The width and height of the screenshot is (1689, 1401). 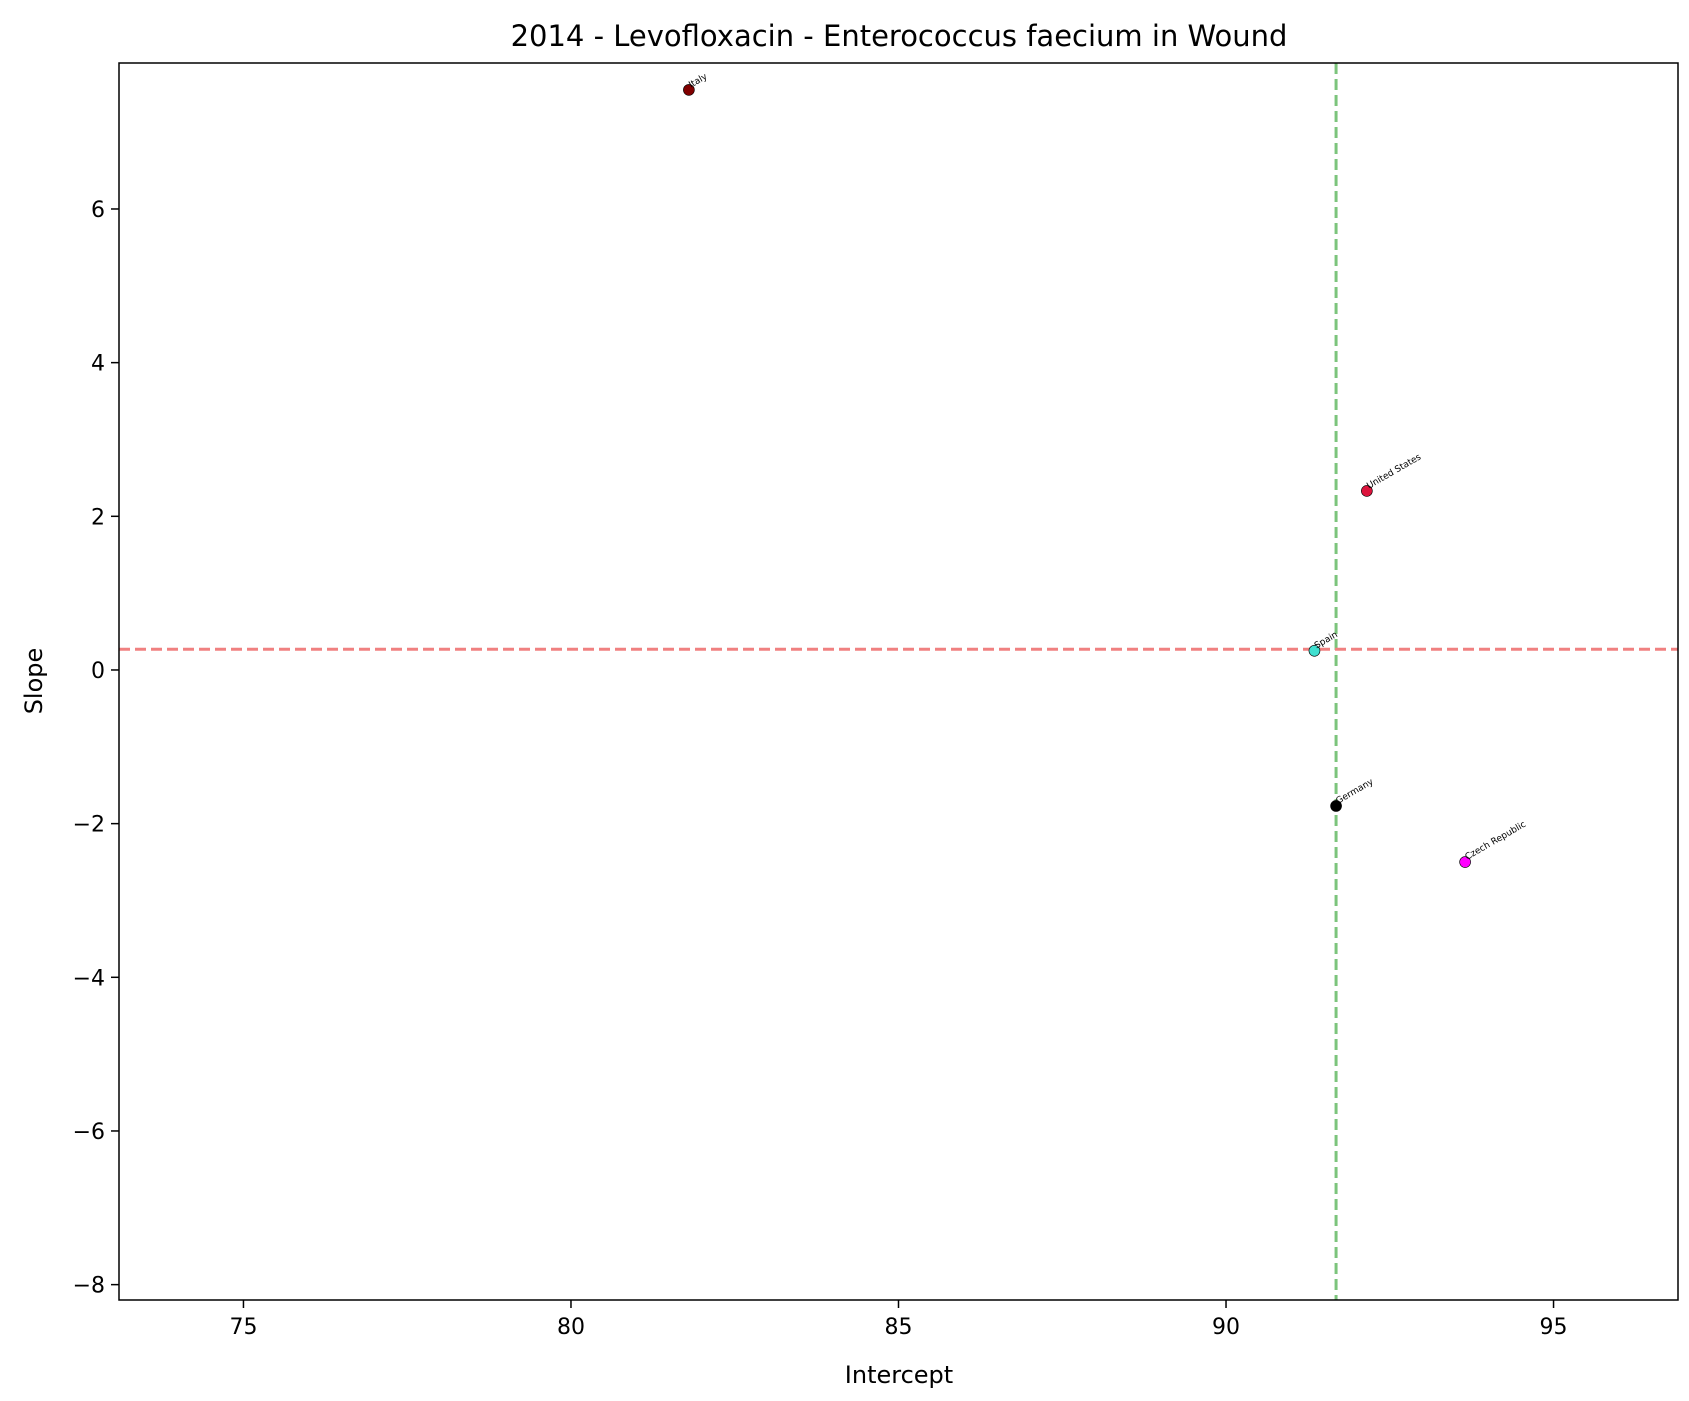 I want to click on y-tick-label: −8, so click(x=89, y=1286).